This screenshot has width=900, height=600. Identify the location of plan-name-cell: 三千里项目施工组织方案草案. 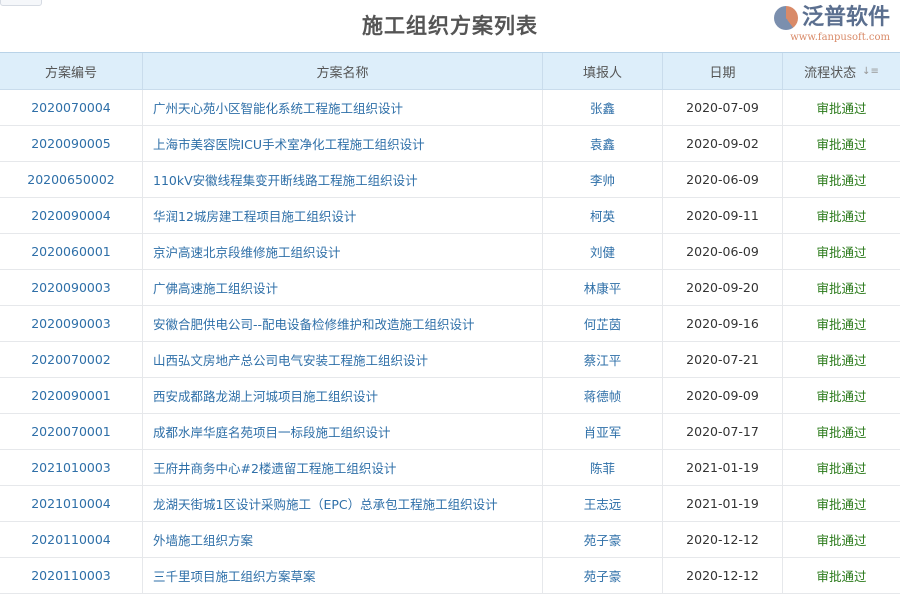
(343, 575).